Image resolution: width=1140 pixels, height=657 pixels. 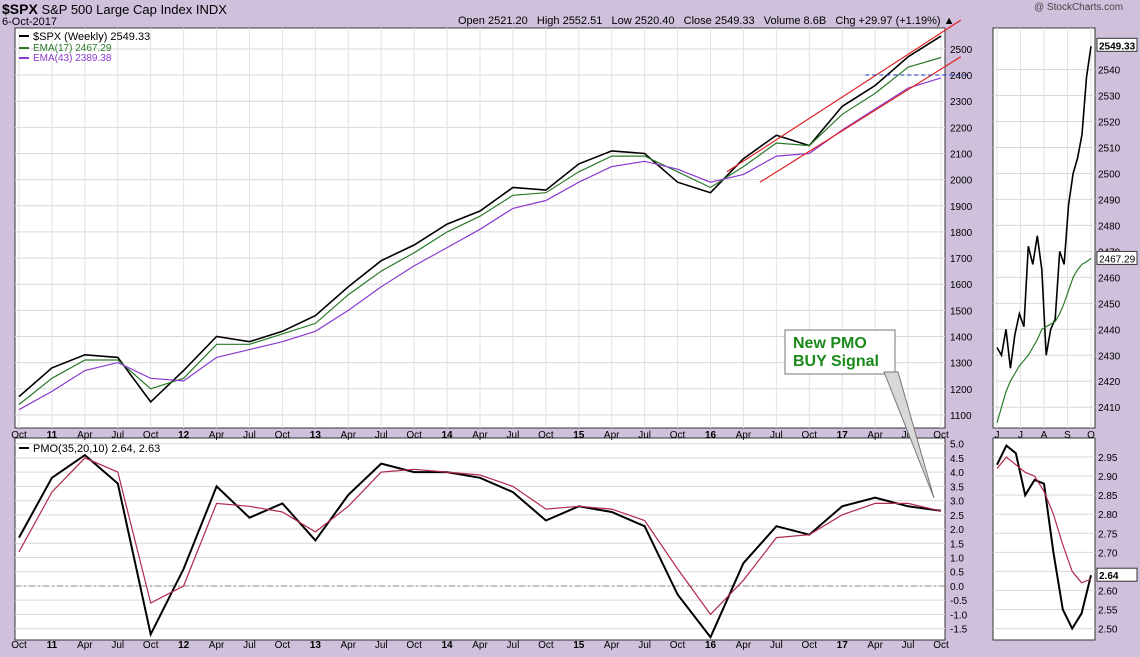 I want to click on y-tick-label: 2.55, so click(x=1108, y=611).